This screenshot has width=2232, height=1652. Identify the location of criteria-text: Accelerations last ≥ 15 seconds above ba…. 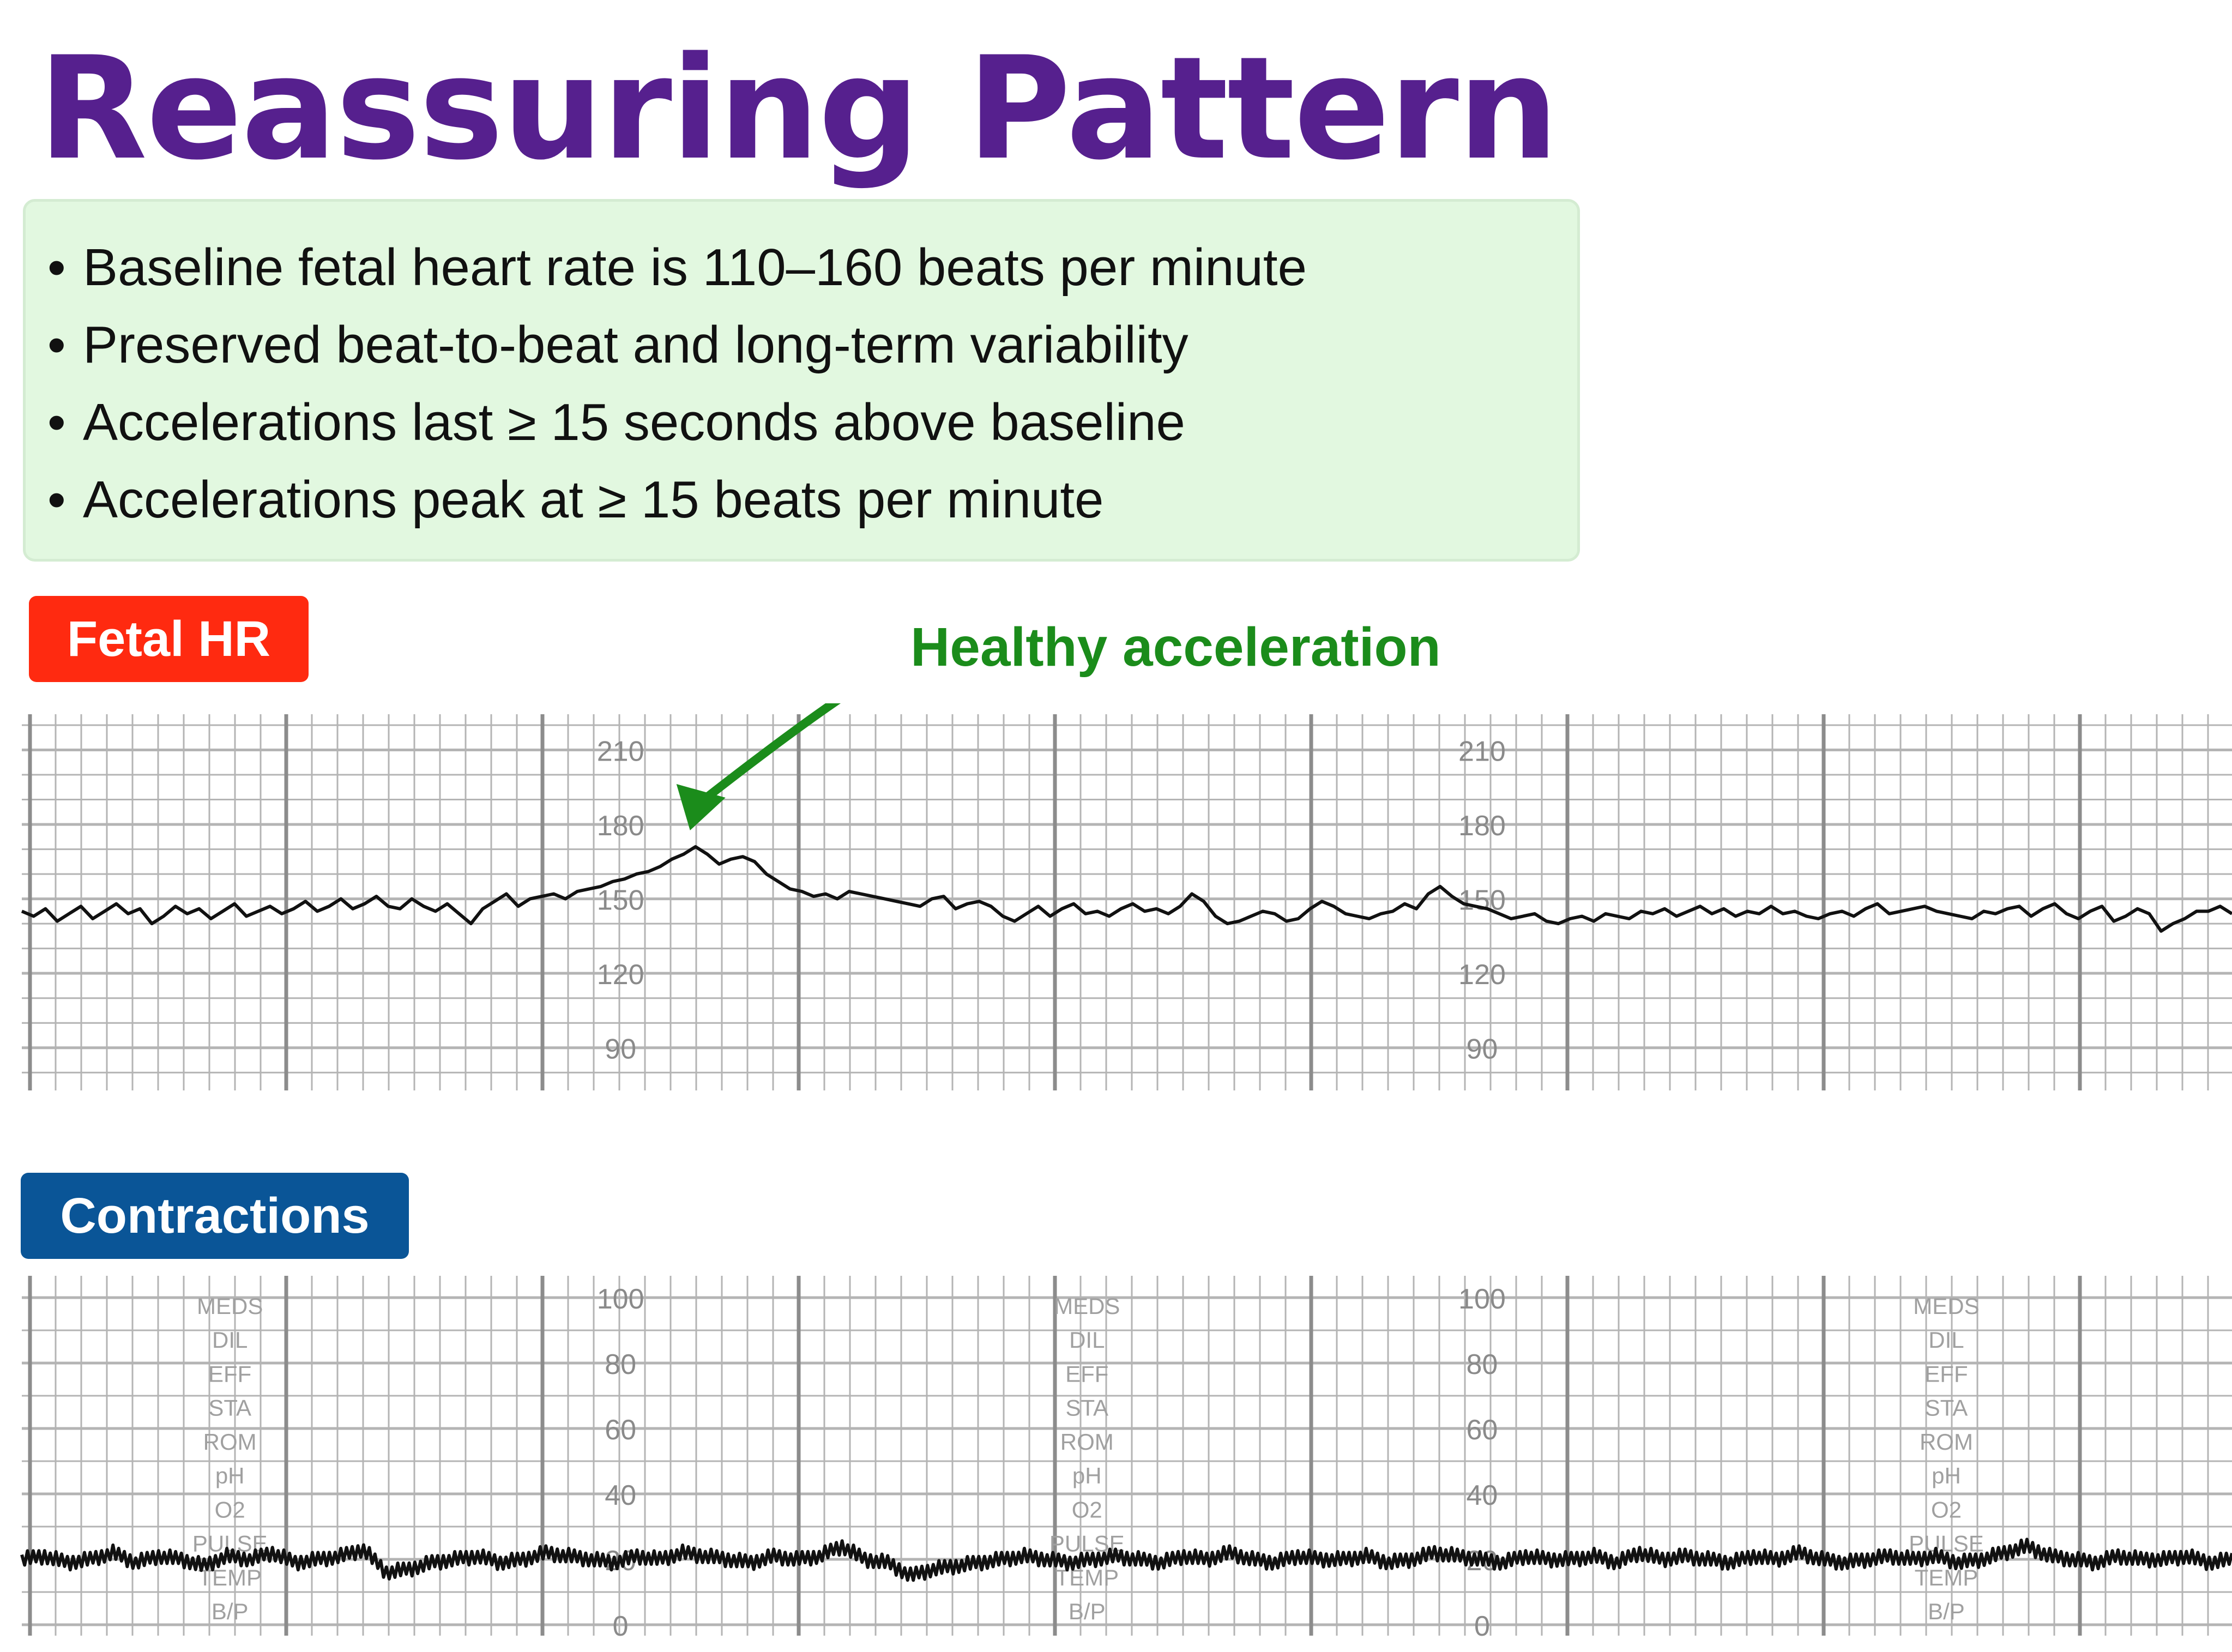
(634, 422).